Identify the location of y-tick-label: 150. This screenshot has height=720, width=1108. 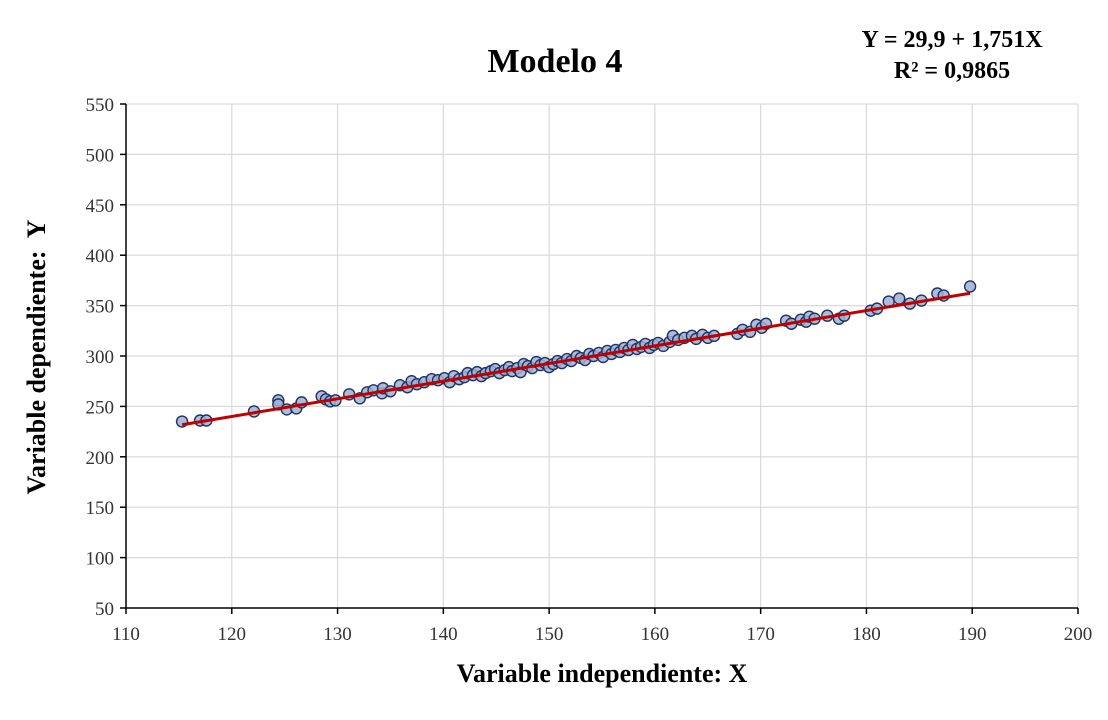
(100, 508).